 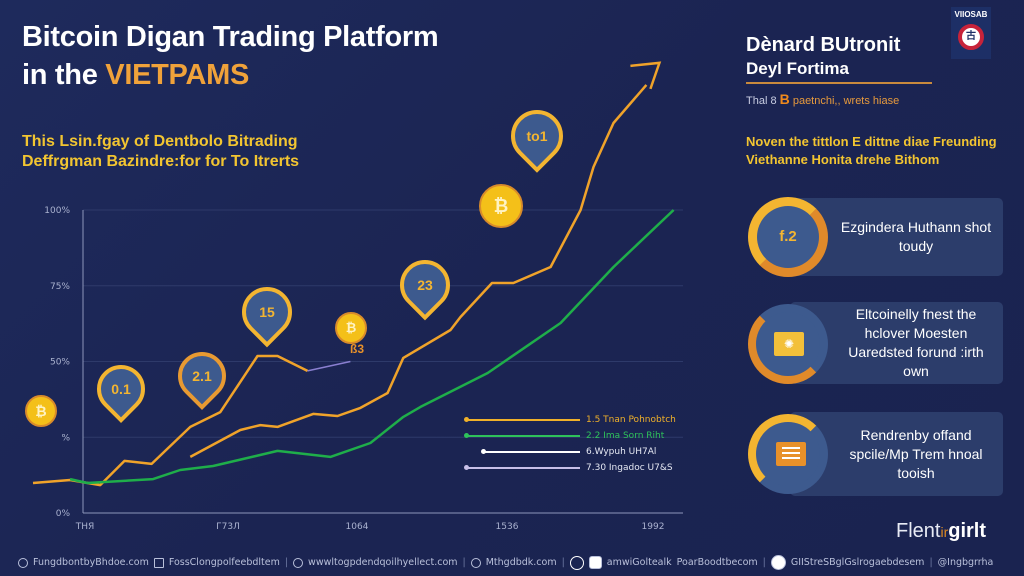 I want to click on x-tick-label: 1536, so click(x=507, y=527).